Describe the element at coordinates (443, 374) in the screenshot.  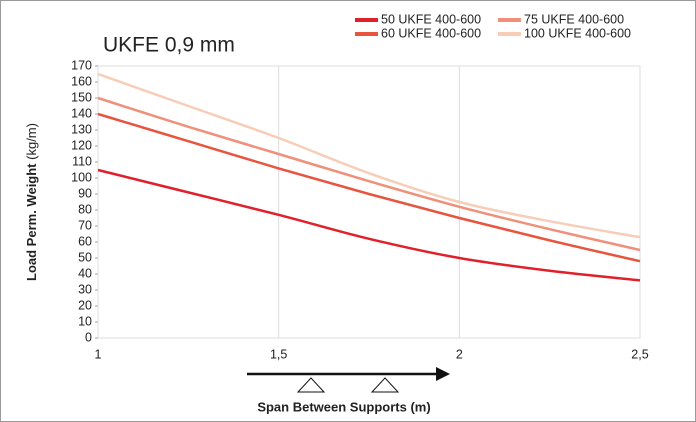
I see `arrow-head` at that location.